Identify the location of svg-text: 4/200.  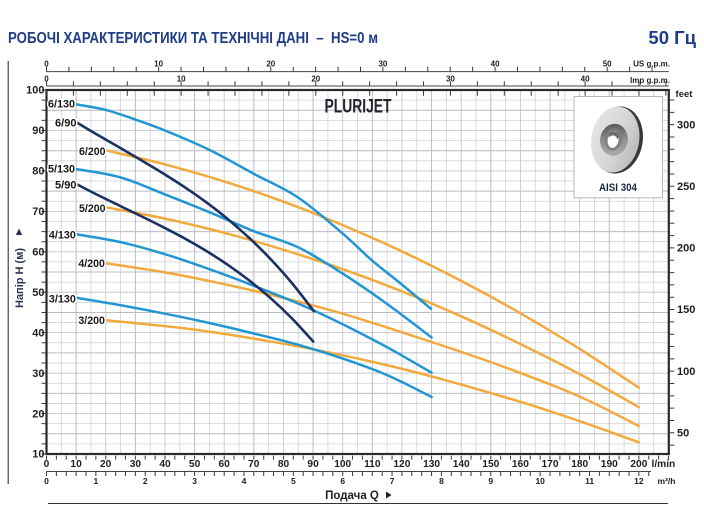
(91, 264).